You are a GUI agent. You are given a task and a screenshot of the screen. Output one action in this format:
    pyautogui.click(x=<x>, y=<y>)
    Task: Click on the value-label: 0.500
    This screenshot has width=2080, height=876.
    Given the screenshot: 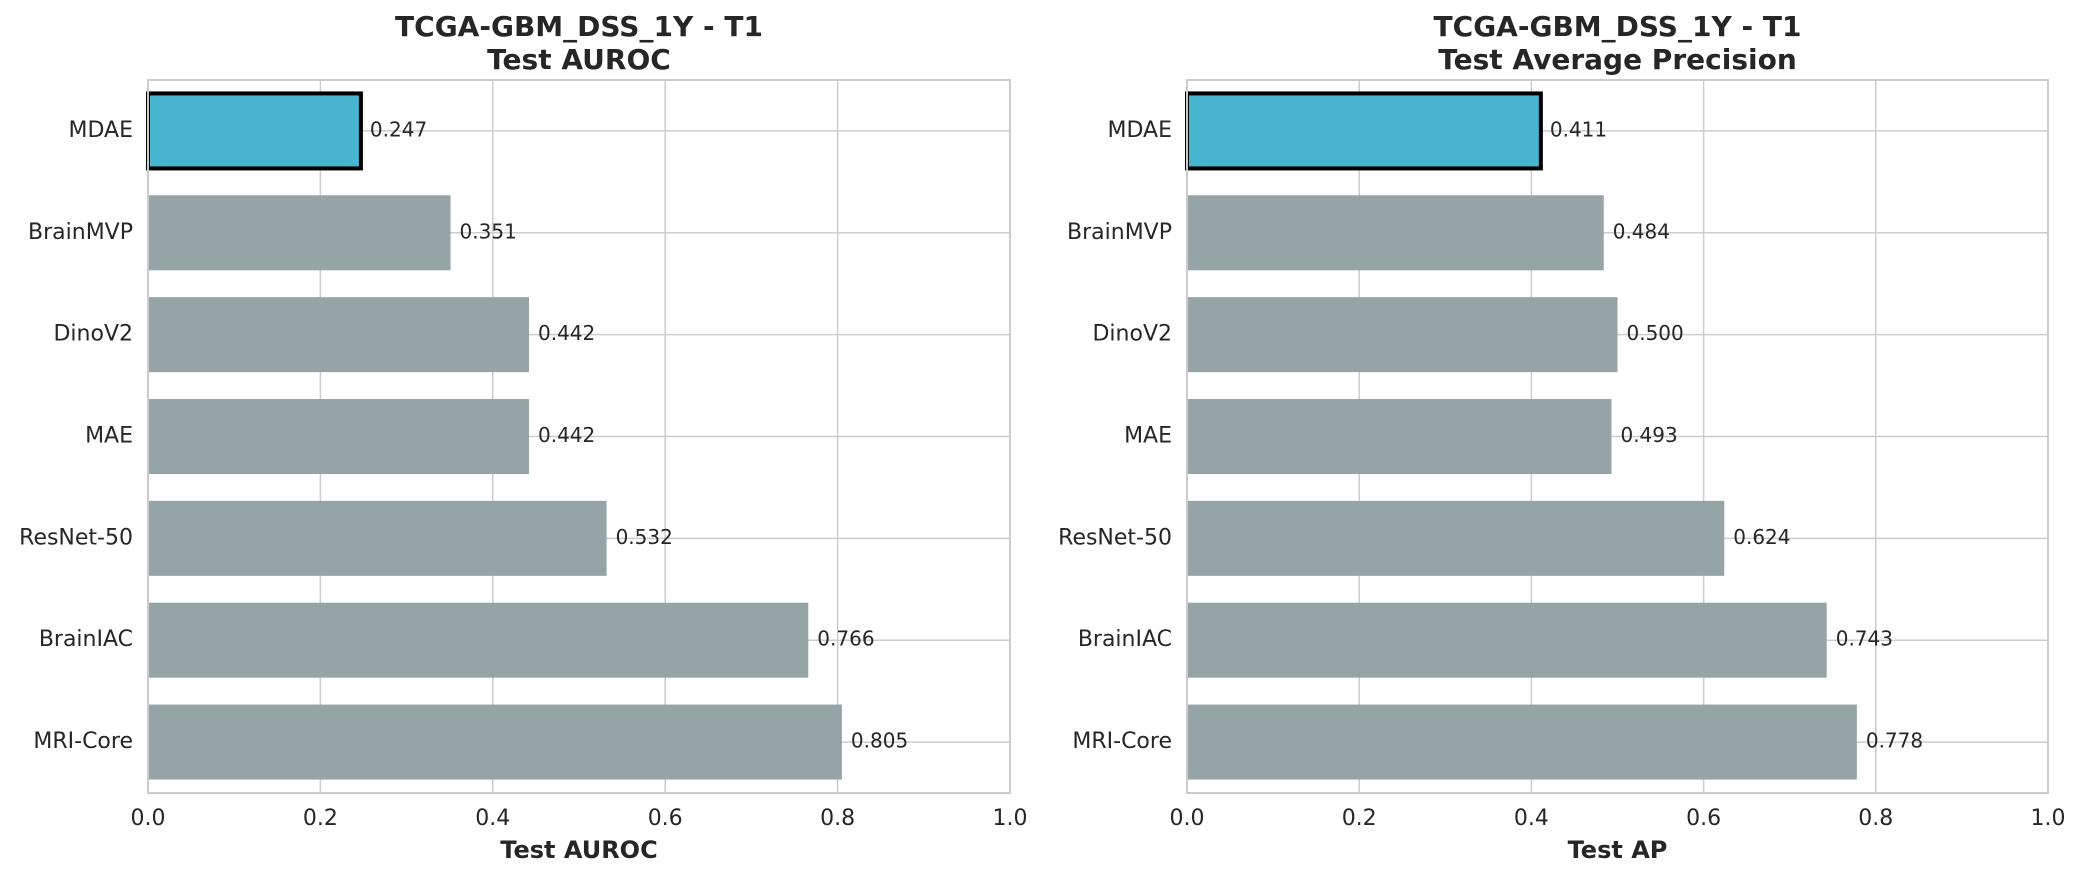 What is the action you would take?
    pyautogui.click(x=1655, y=333)
    